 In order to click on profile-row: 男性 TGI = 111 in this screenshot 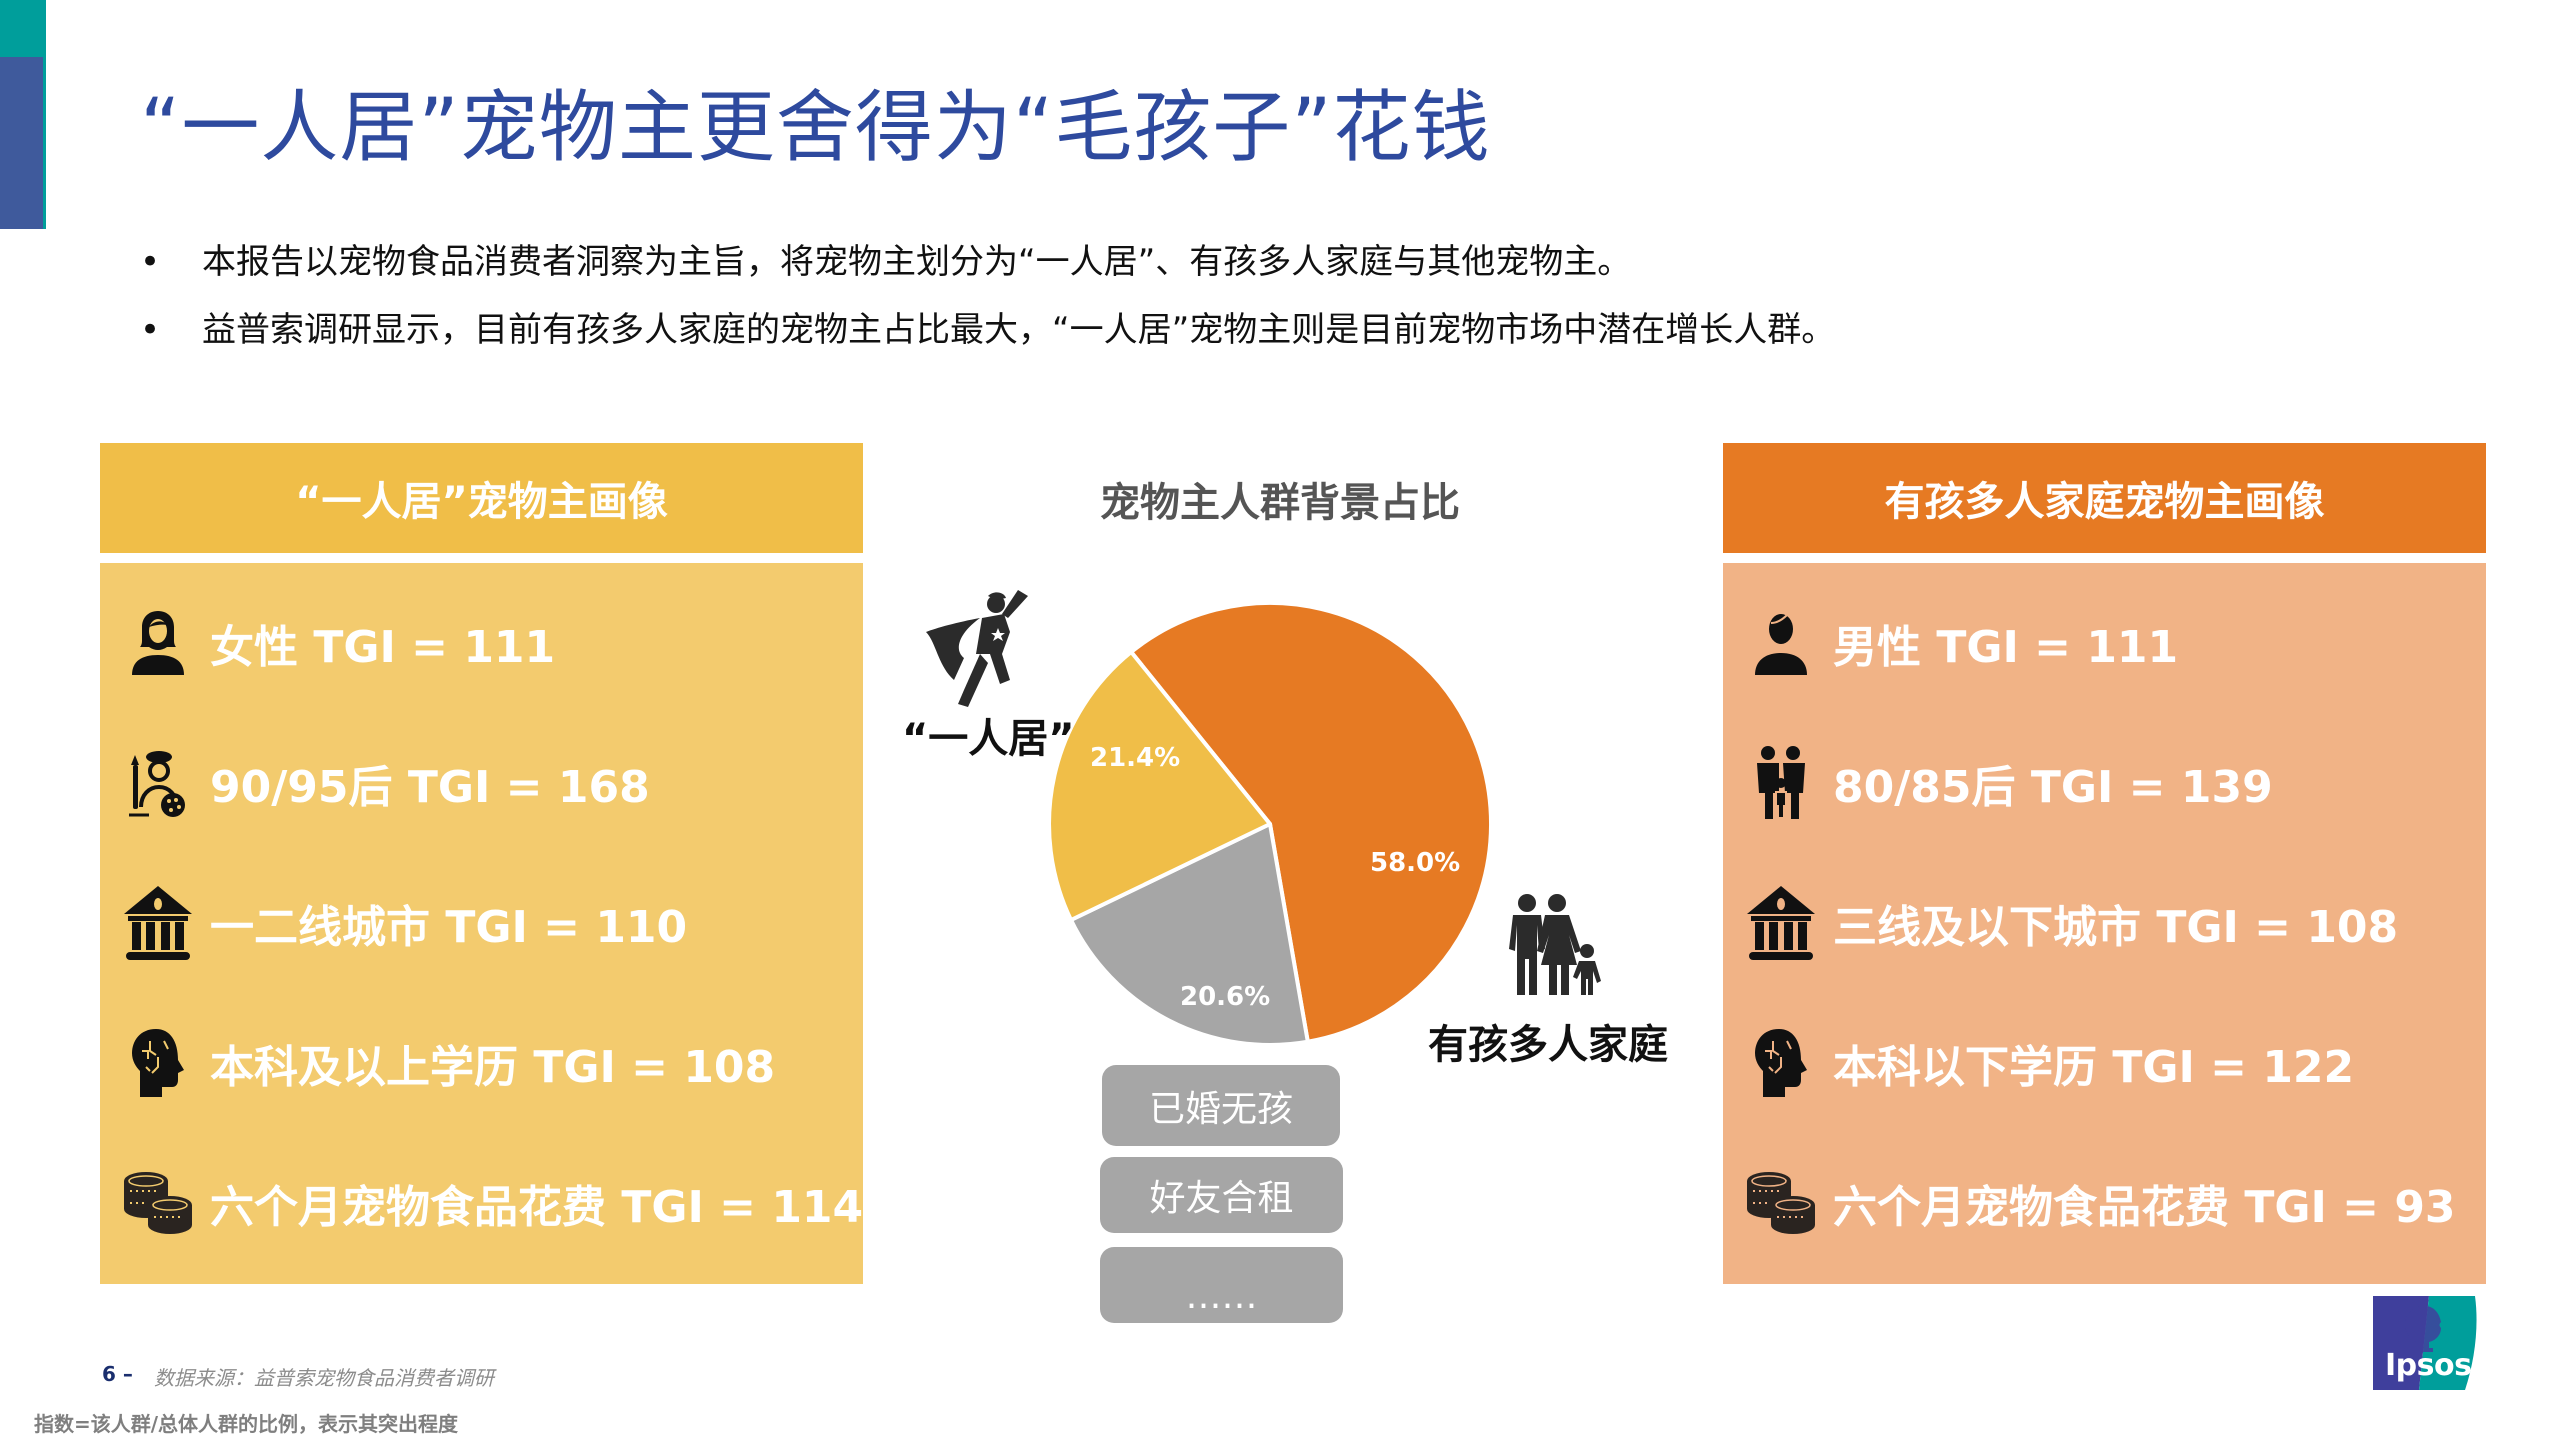, I will do `click(1960, 643)`.